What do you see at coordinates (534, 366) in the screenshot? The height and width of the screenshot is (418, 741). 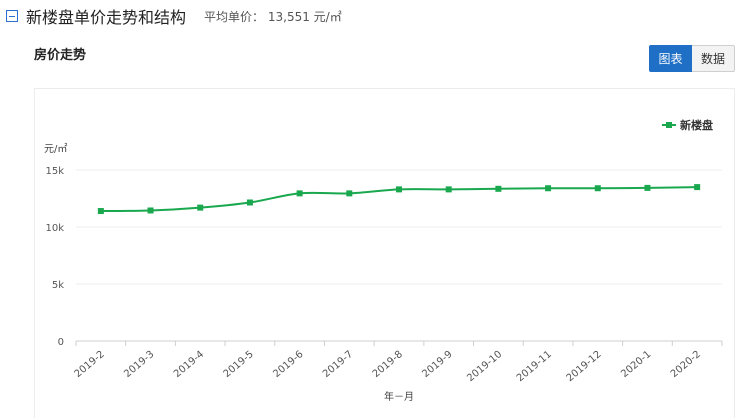 I see `x-tick-label: 2019-11` at bounding box center [534, 366].